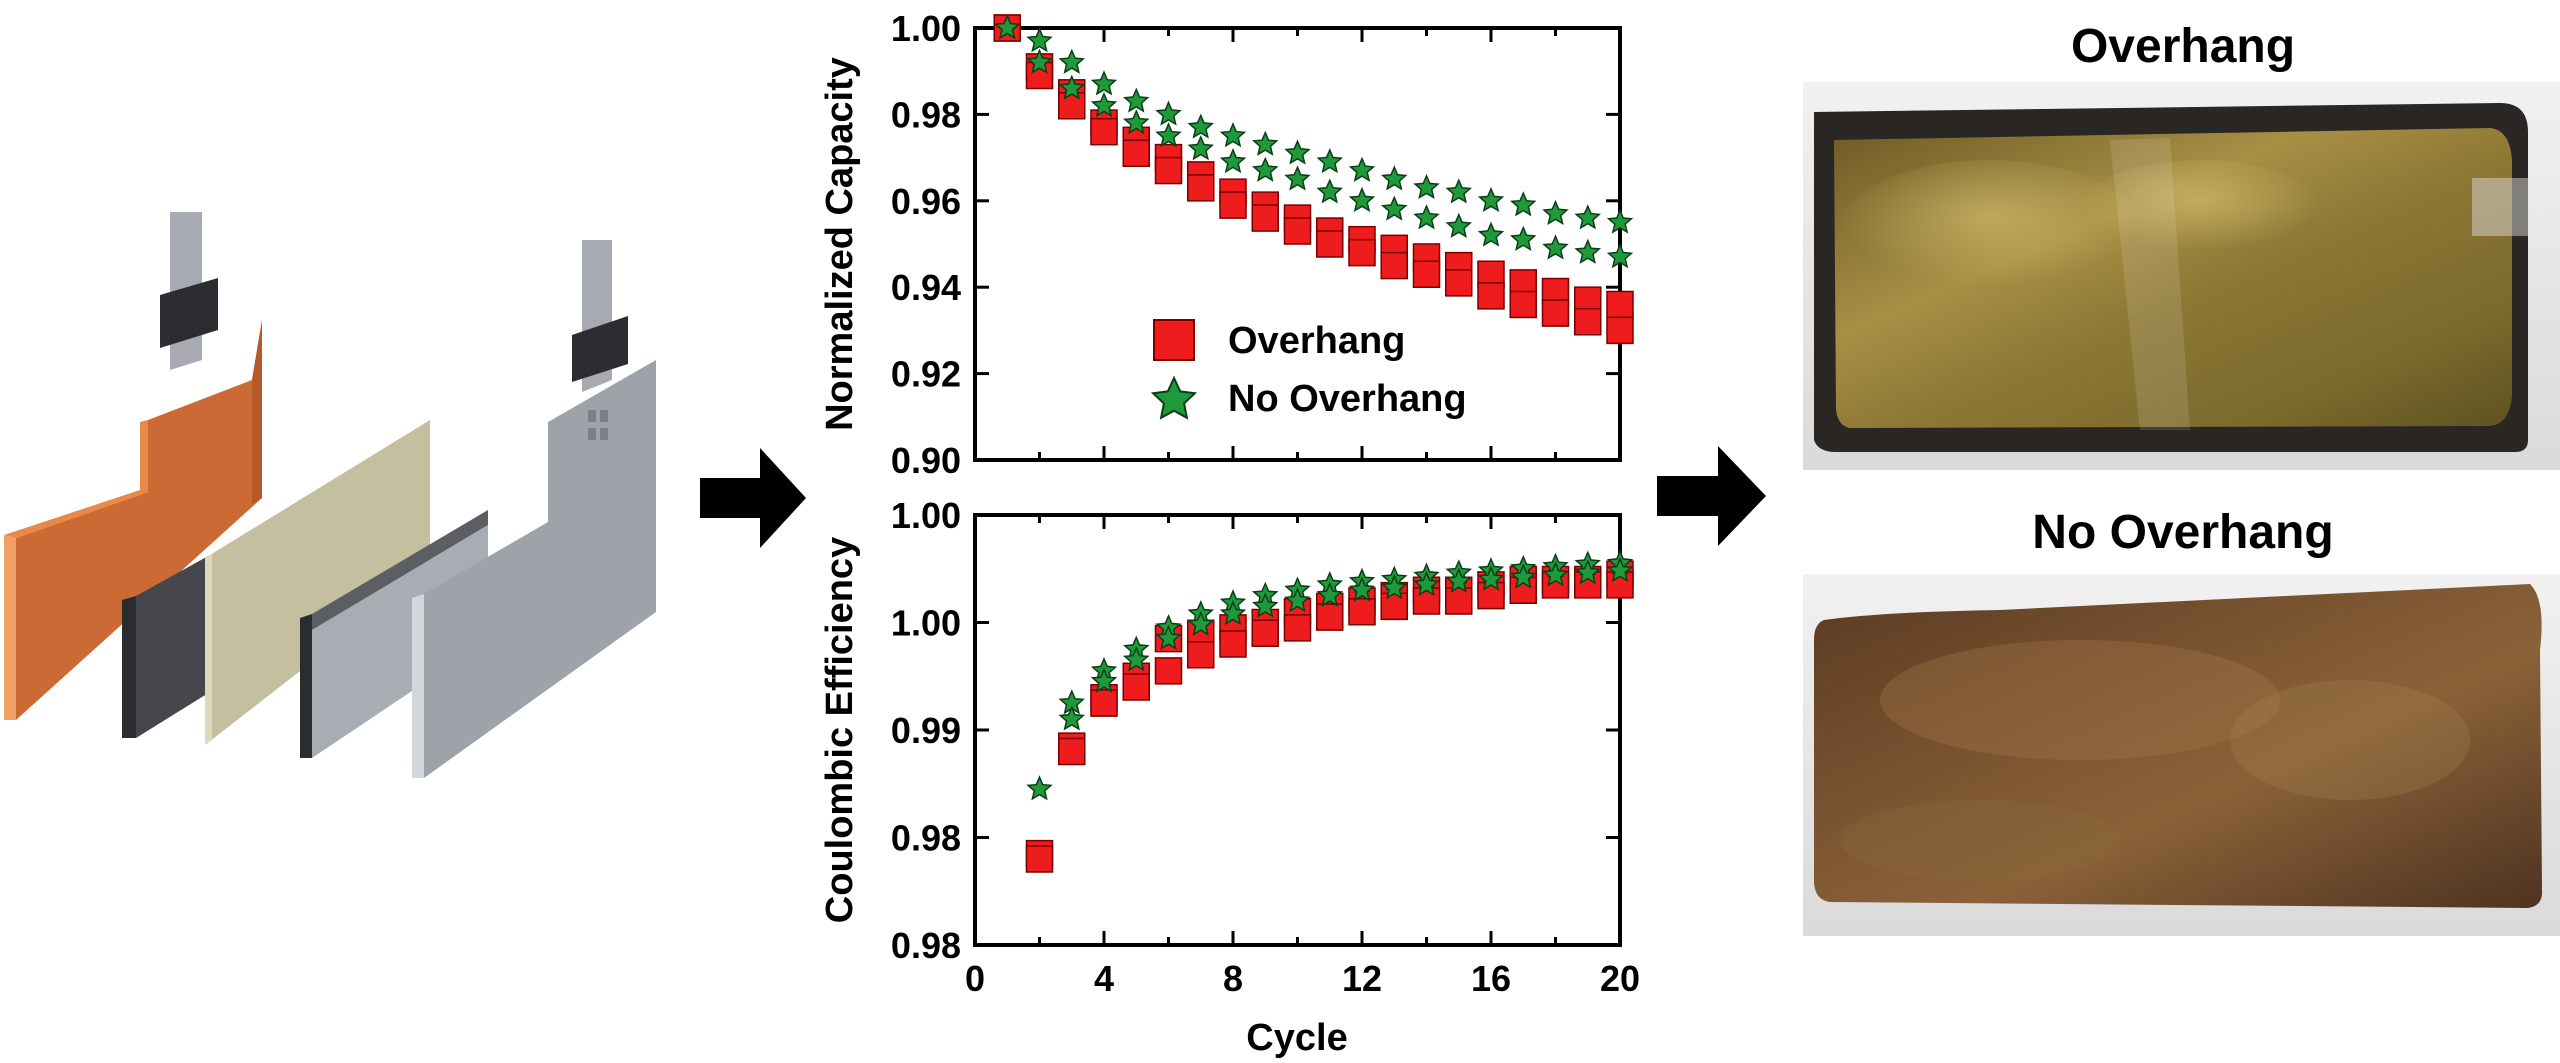 The width and height of the screenshot is (2560, 1063). I want to click on overhang-photo-title: Overhang, so click(2183, 46).